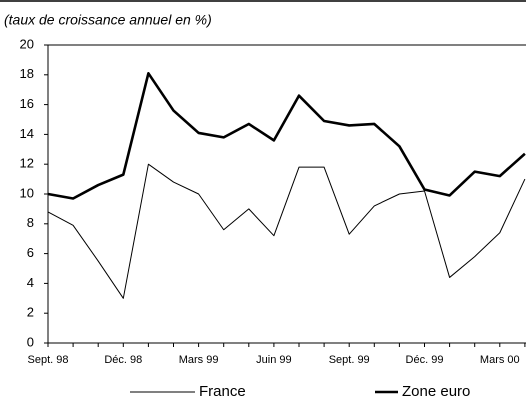 Image resolution: width=526 pixels, height=403 pixels. What do you see at coordinates (27, 73) in the screenshot?
I see `y-tick-label: 18` at bounding box center [27, 73].